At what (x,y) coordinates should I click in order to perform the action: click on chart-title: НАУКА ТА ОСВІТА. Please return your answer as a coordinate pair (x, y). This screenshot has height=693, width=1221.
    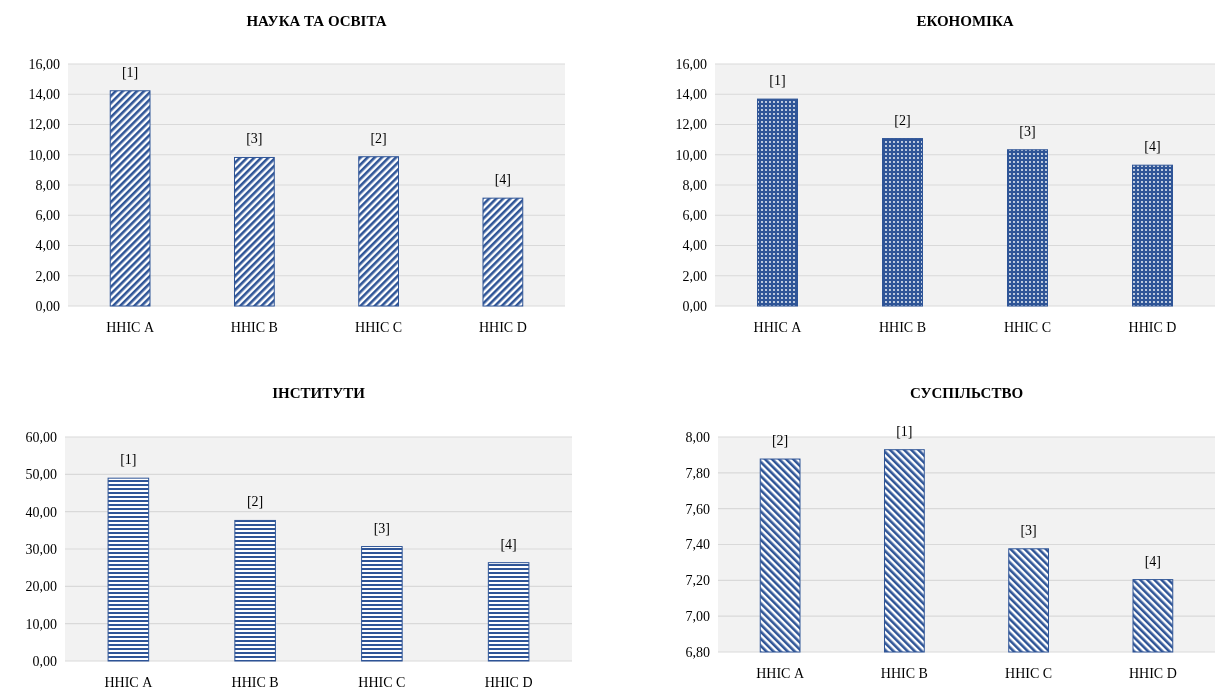
    Looking at the image, I should click on (316, 21).